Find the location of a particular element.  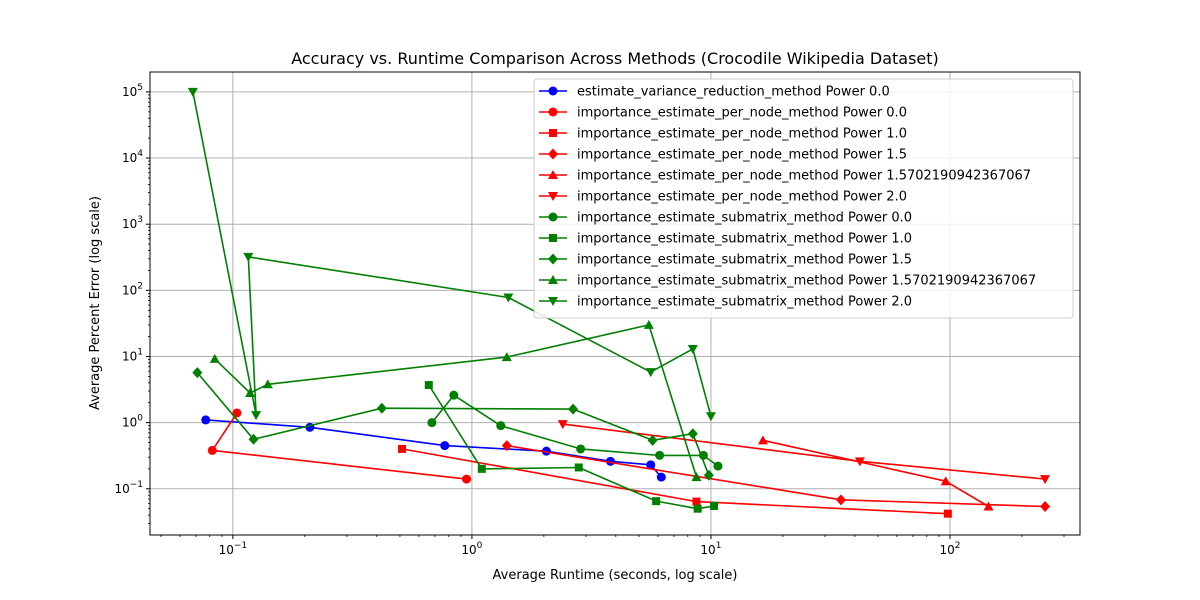

x-axis-label: Average Runtime (seconds, log scale) is located at coordinates (615, 575).